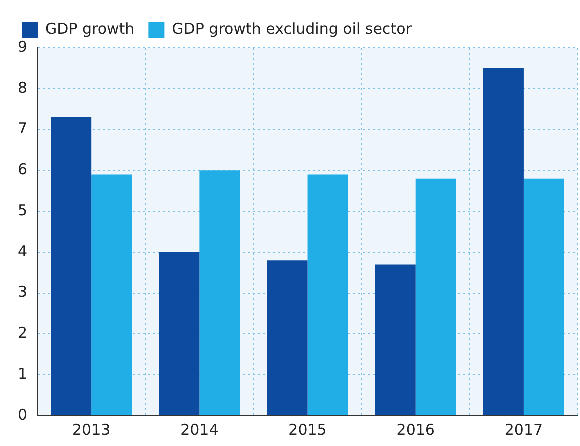  What do you see at coordinates (90, 29) in the screenshot?
I see `legend-label: GDP growth` at bounding box center [90, 29].